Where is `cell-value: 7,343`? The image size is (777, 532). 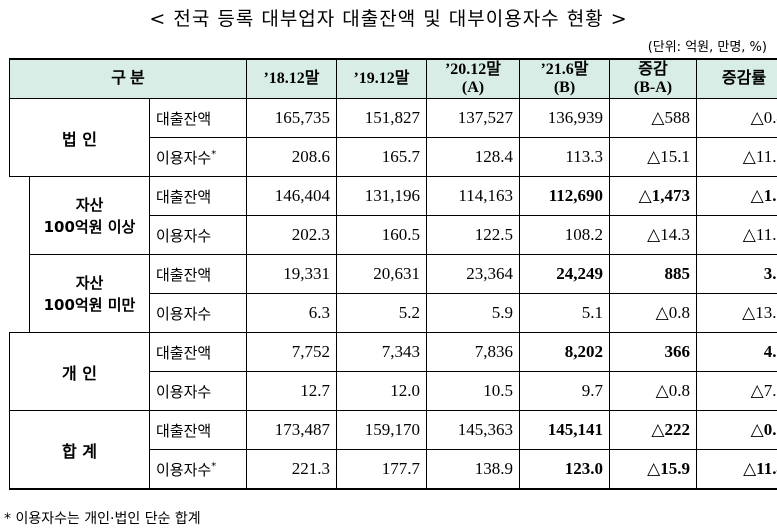 cell-value: 7,343 is located at coordinates (381, 352).